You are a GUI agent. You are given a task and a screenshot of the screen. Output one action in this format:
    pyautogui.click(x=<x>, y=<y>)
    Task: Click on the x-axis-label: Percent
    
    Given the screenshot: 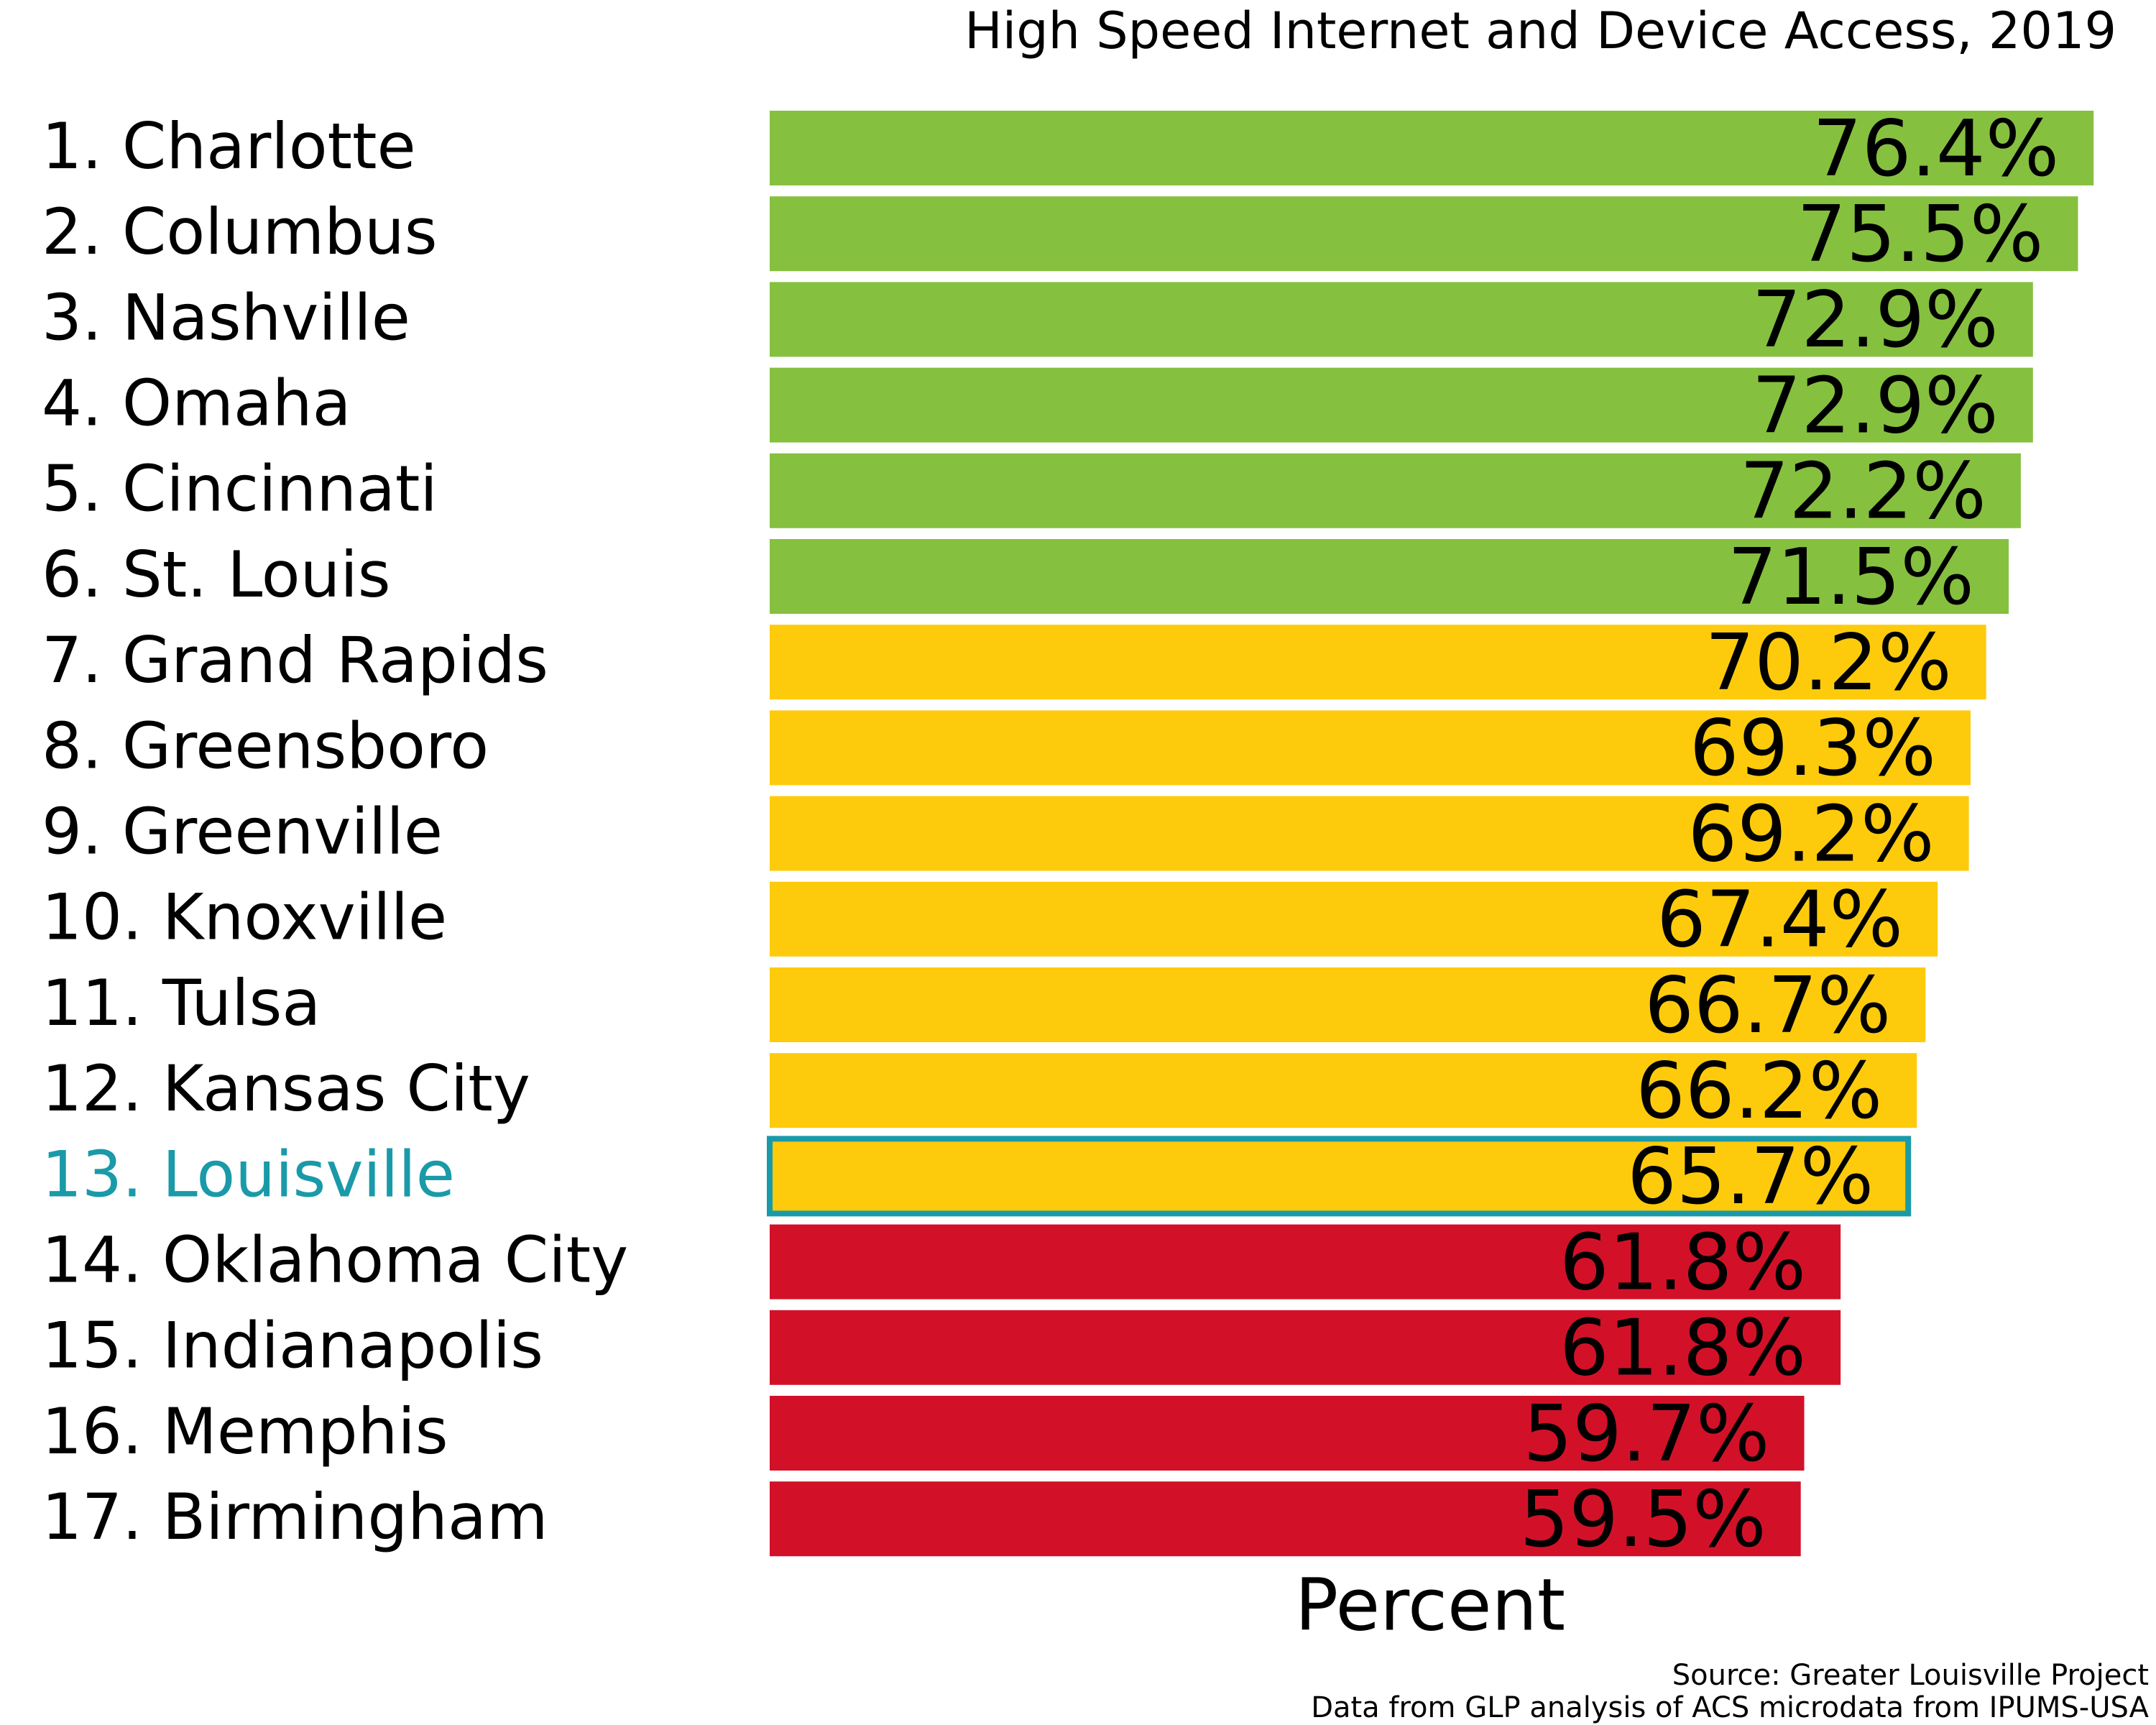 What is the action you would take?
    pyautogui.click(x=1430, y=1605)
    